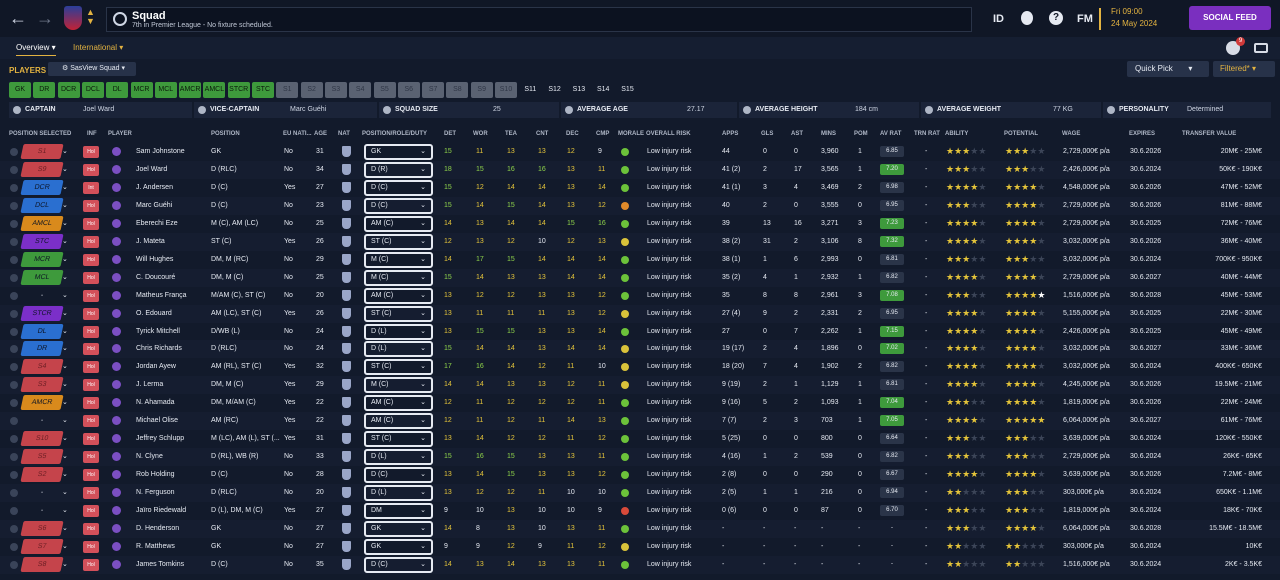 The height and width of the screenshot is (580, 1280). Describe the element at coordinates (767, 134) in the screenshot. I see `column-header: GLS` at that location.